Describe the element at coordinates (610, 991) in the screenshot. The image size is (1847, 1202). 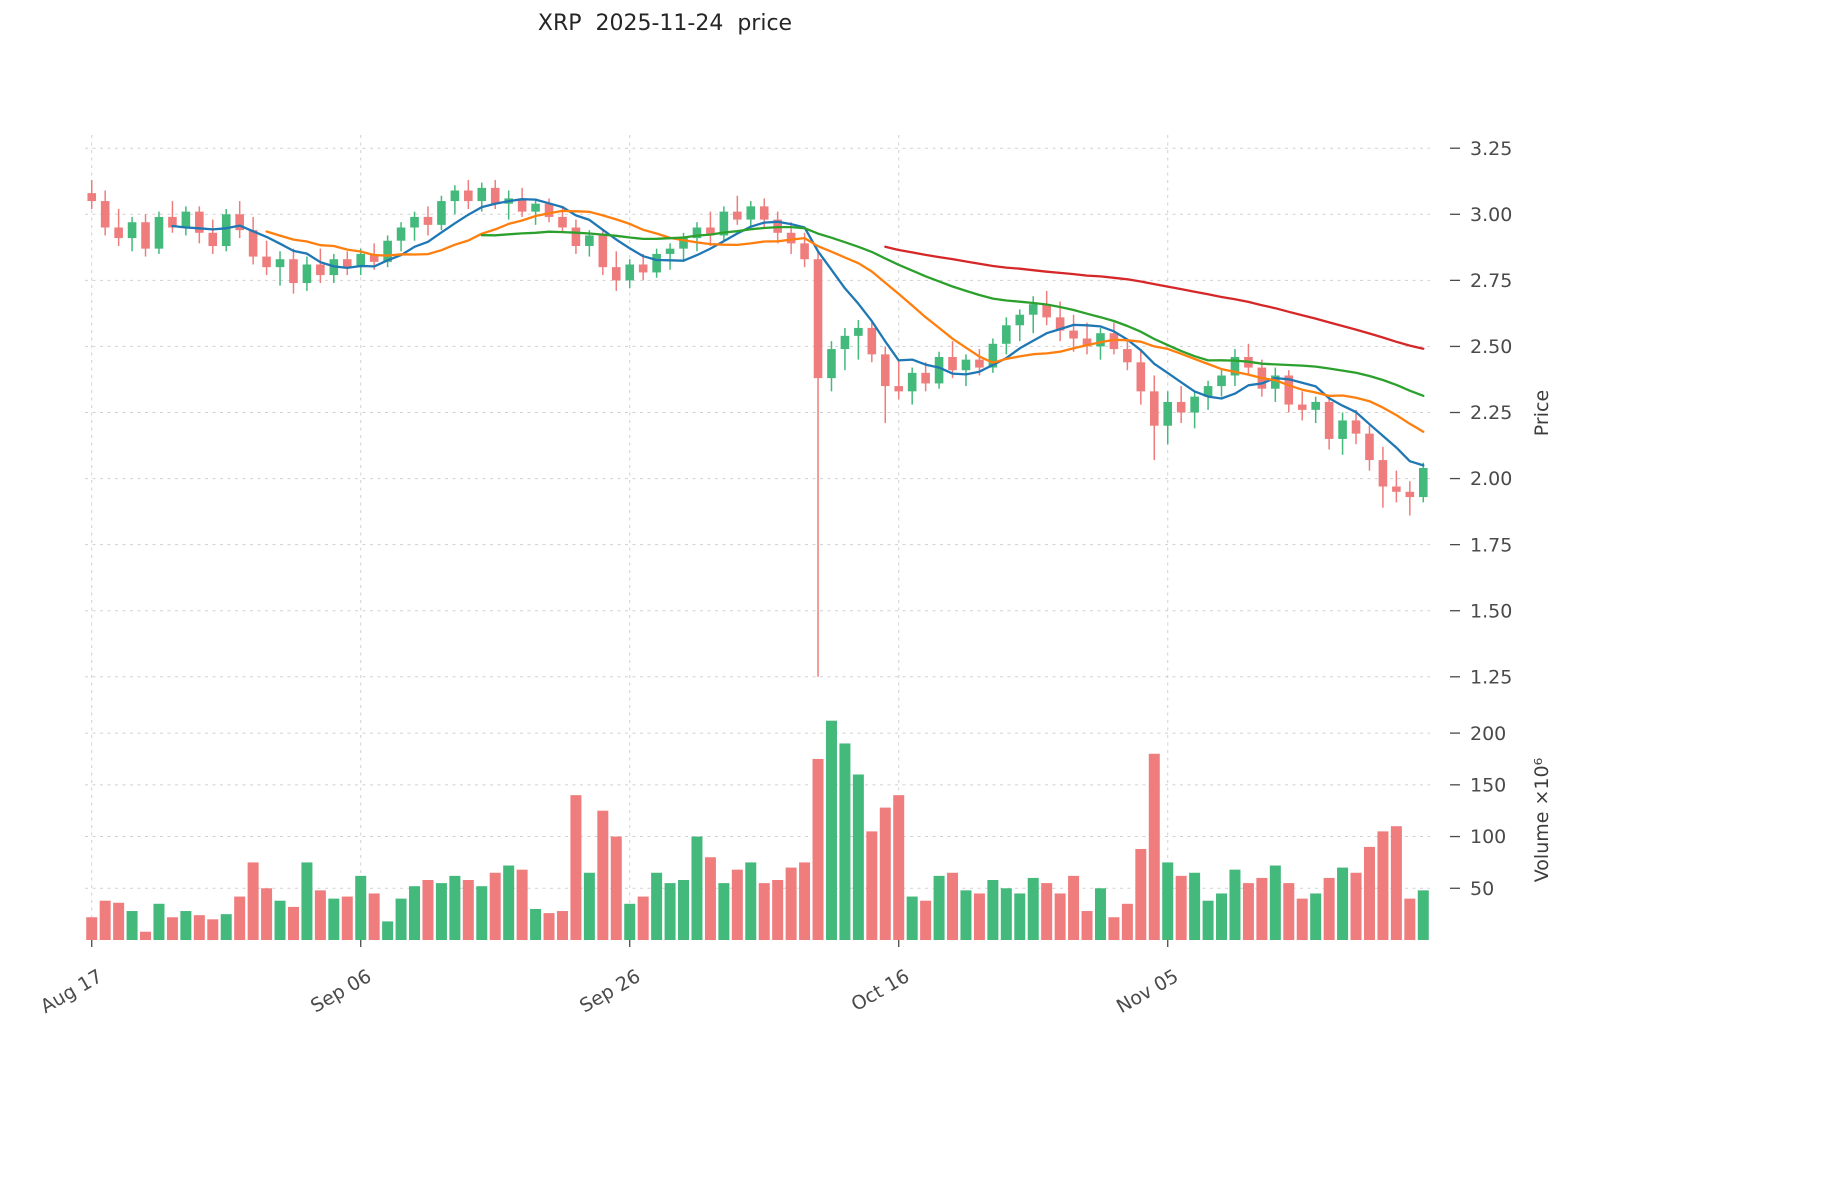
I see `date-tick-label: Sep 26` at that location.